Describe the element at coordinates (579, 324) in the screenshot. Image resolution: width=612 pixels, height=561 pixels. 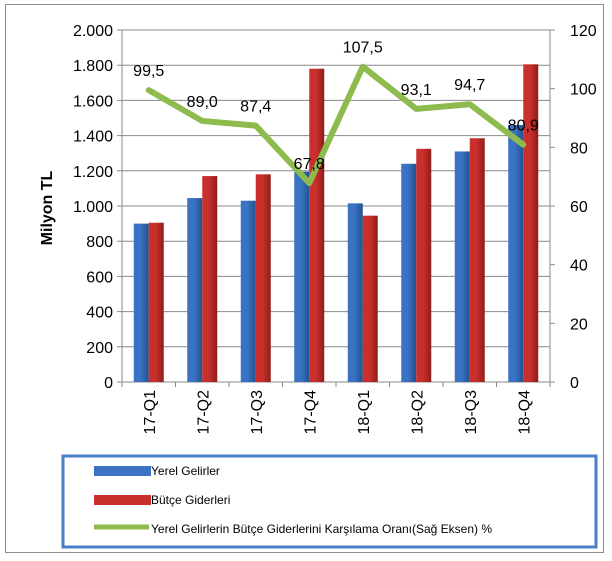
I see `y2-tick-label: 20` at that location.